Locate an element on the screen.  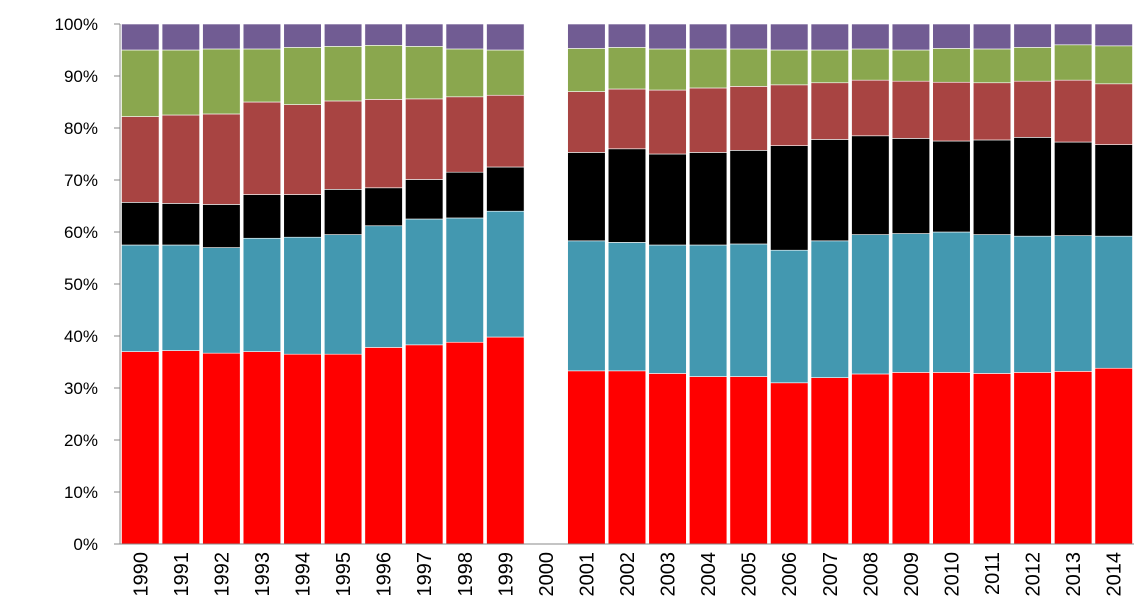
x-tick-label: 2000 is located at coordinates (547, 574).